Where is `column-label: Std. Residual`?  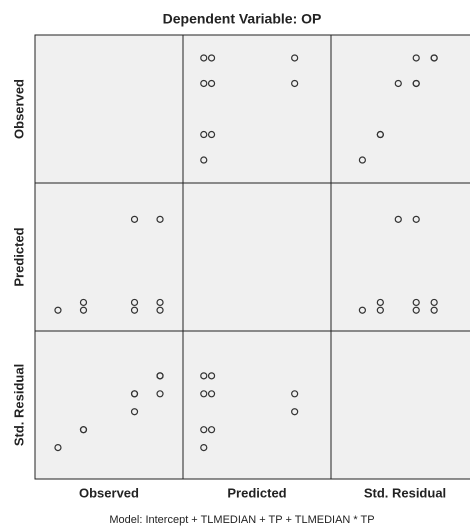
column-label: Std. Residual is located at coordinates (405, 492).